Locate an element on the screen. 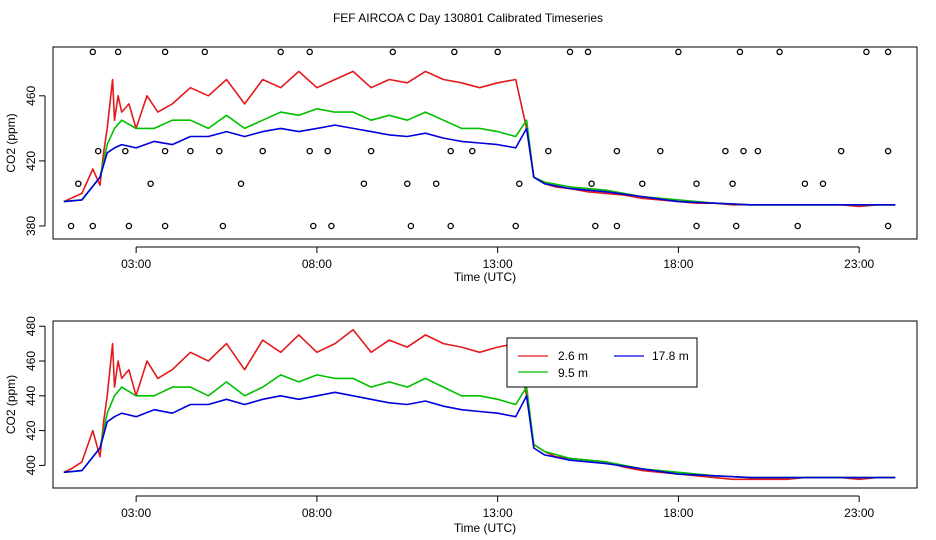 The image size is (936, 540). top-panel-x-tick-label: 08:00 is located at coordinates (317, 264).